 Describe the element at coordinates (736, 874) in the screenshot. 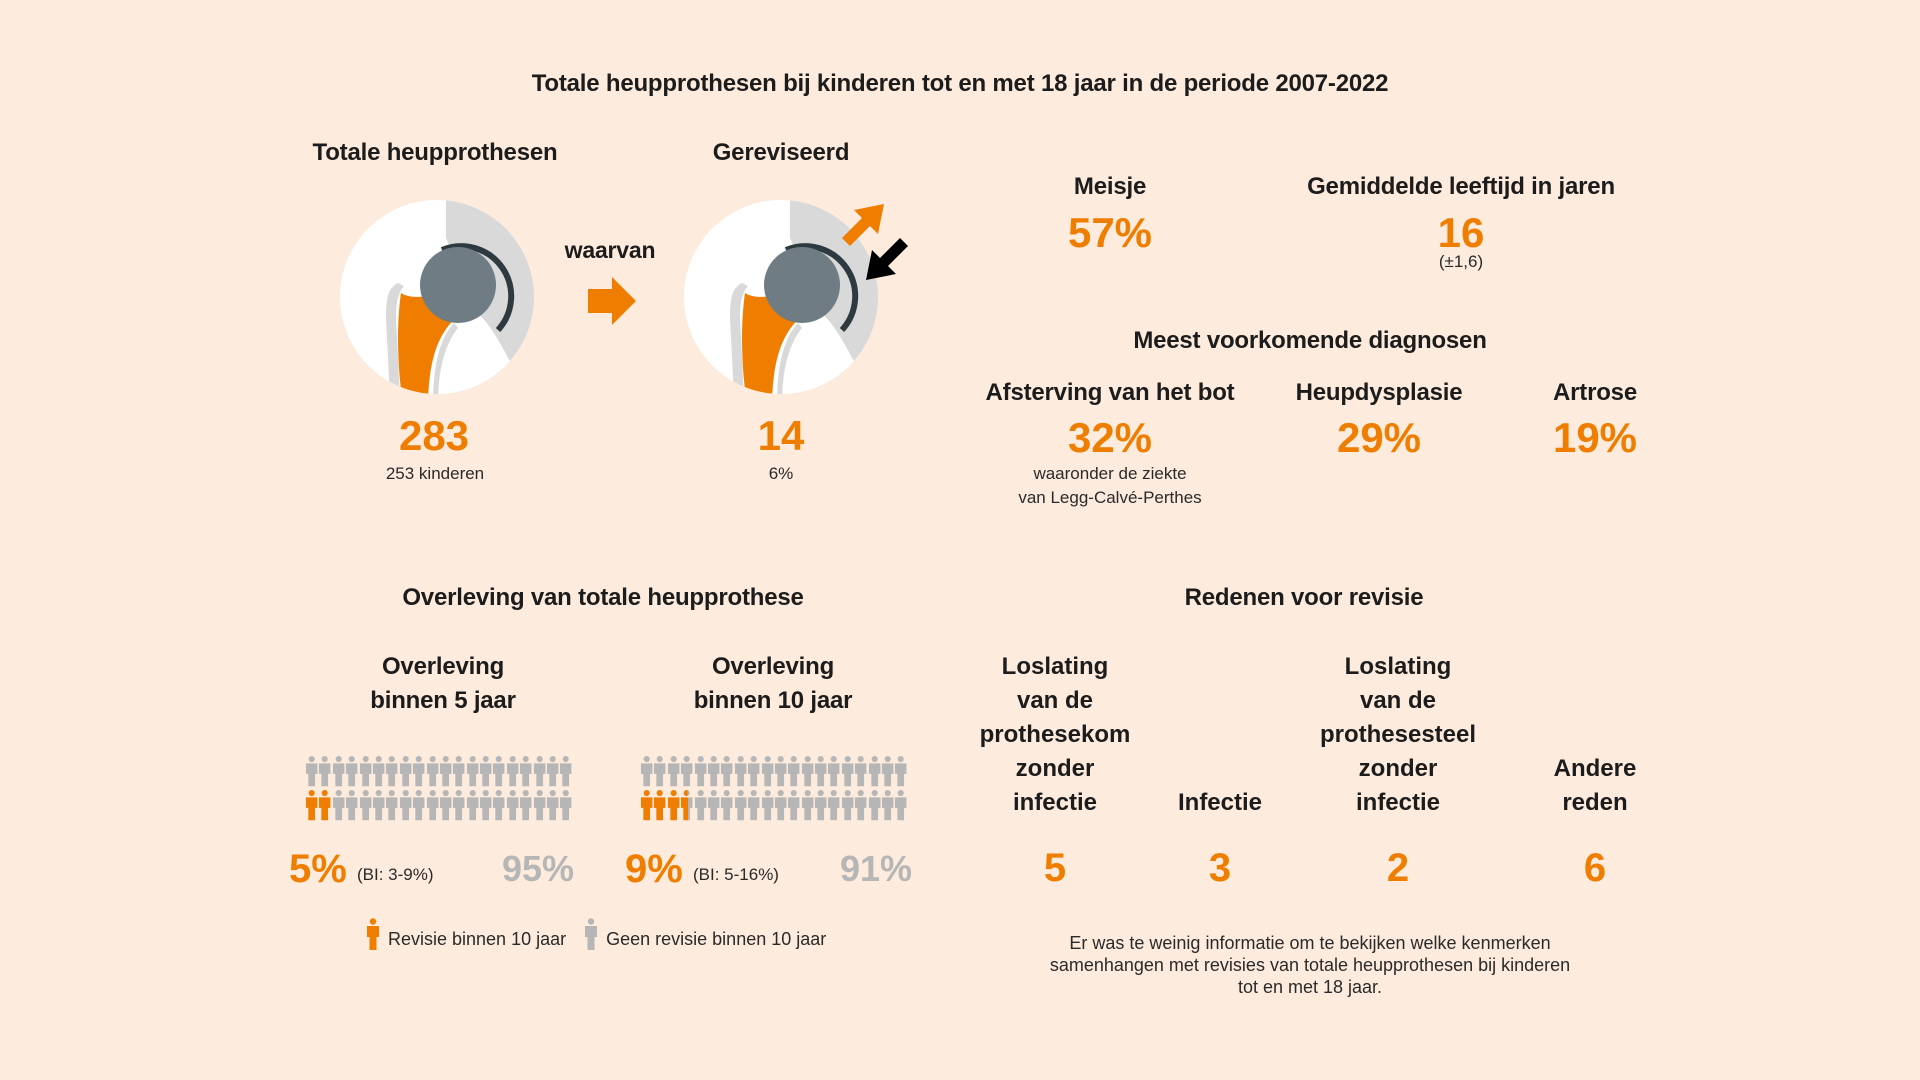

I see `revision-10y-ci: (BI: 5-16%)` at that location.